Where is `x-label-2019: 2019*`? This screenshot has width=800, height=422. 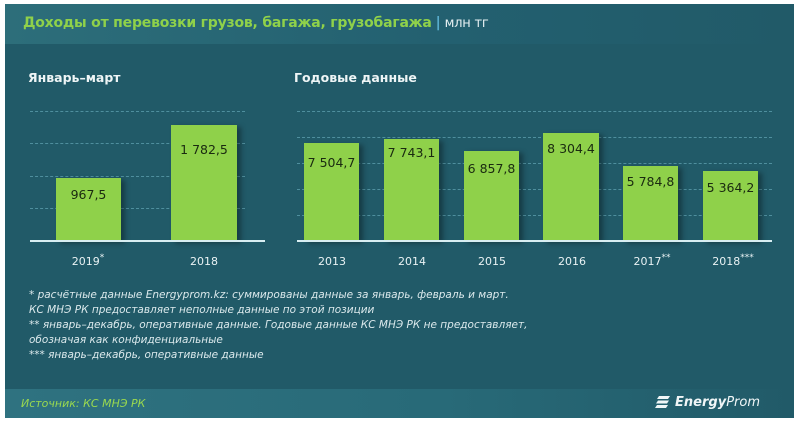
x-label-2019: 2019* is located at coordinates (88, 260).